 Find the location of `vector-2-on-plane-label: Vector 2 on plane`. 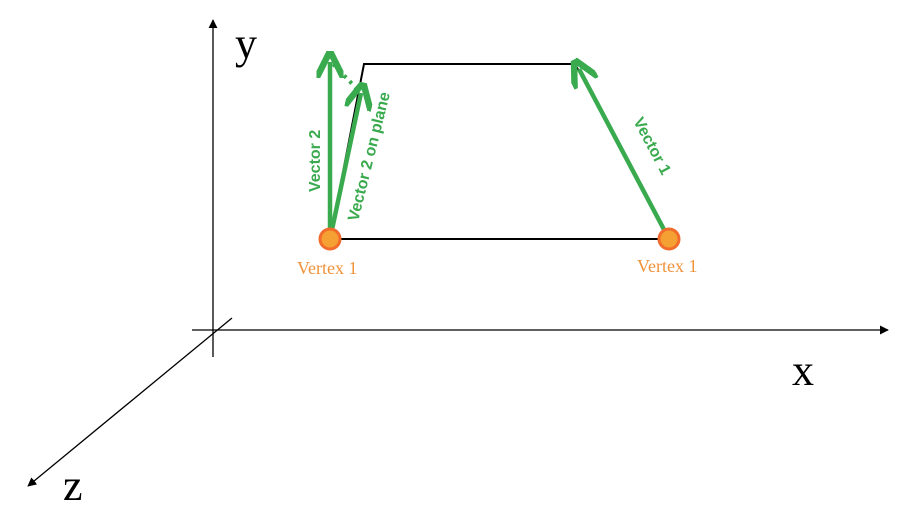

vector-2-on-plane-label: Vector 2 on plane is located at coordinates (369, 156).